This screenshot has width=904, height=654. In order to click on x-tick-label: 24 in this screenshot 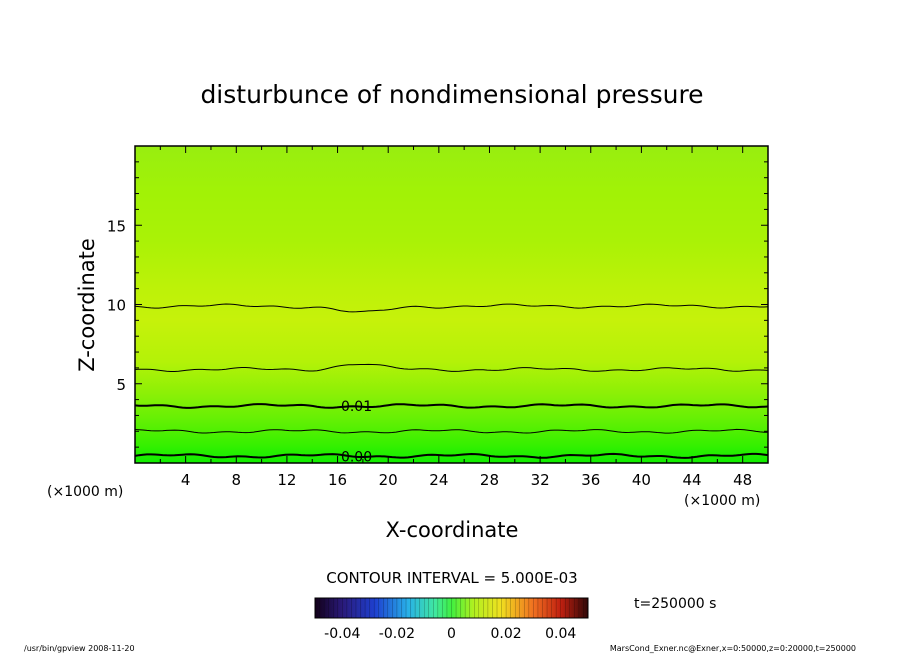, I will do `click(438, 480)`.